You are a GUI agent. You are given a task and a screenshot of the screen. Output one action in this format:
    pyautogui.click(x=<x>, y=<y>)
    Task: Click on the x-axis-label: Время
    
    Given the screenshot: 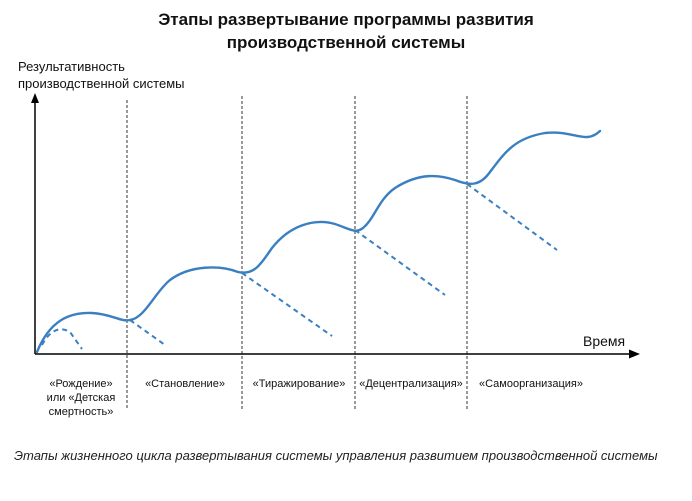 What is the action you would take?
    pyautogui.click(x=604, y=341)
    